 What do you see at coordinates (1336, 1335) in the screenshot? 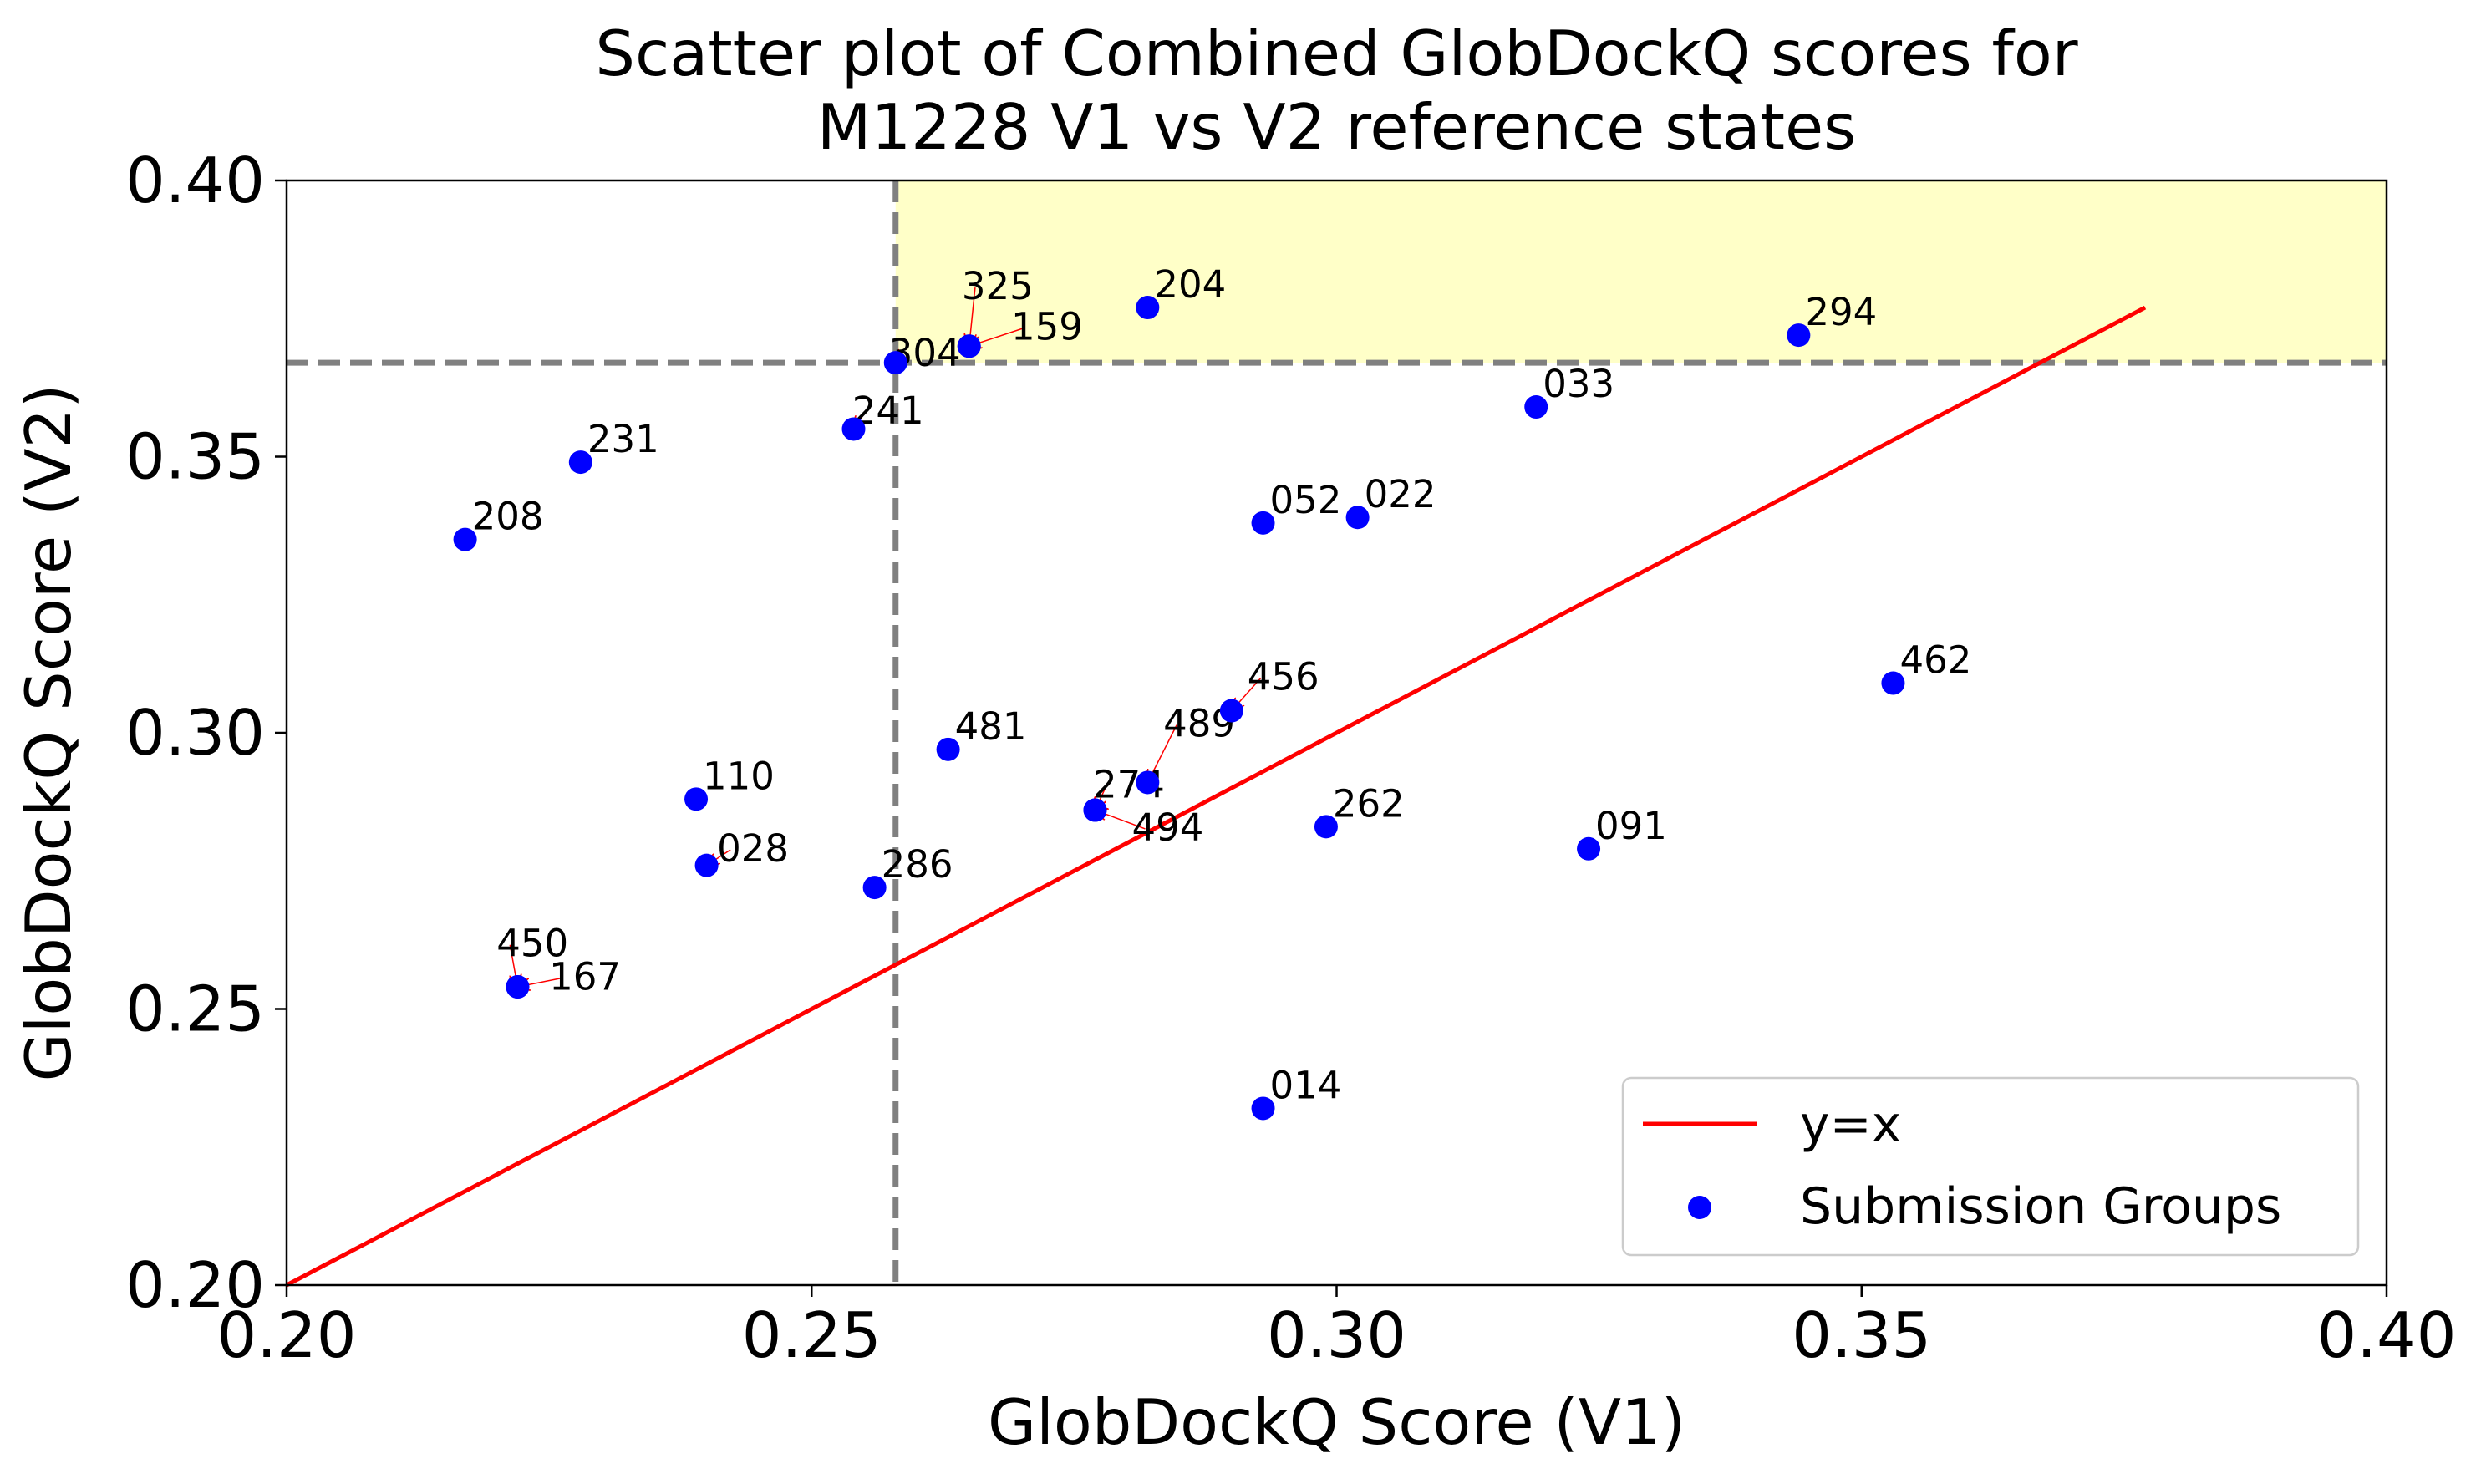
I see `x-tick-label: 0.30` at bounding box center [1336, 1335].